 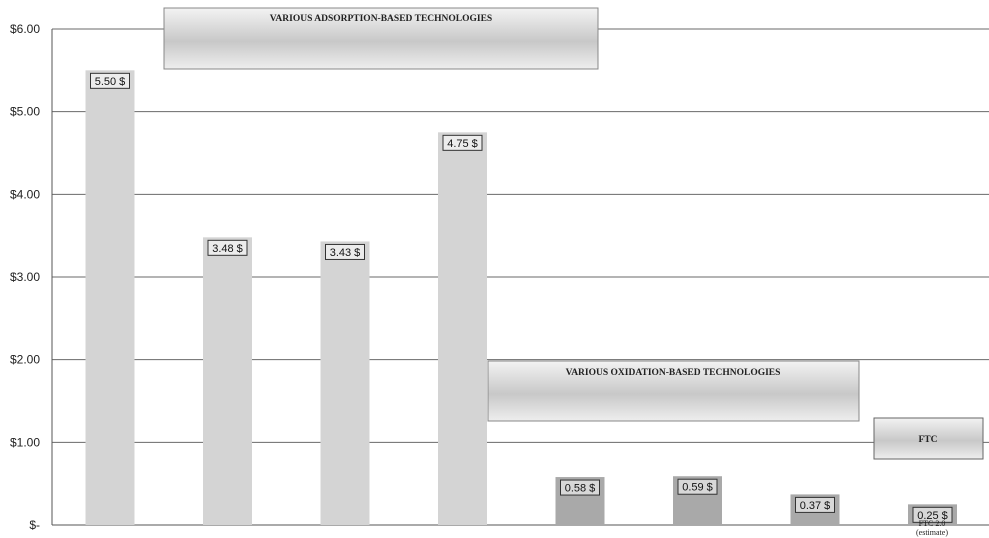 What do you see at coordinates (932, 523) in the screenshot?
I see `category-label-line1: FTC 2.0` at bounding box center [932, 523].